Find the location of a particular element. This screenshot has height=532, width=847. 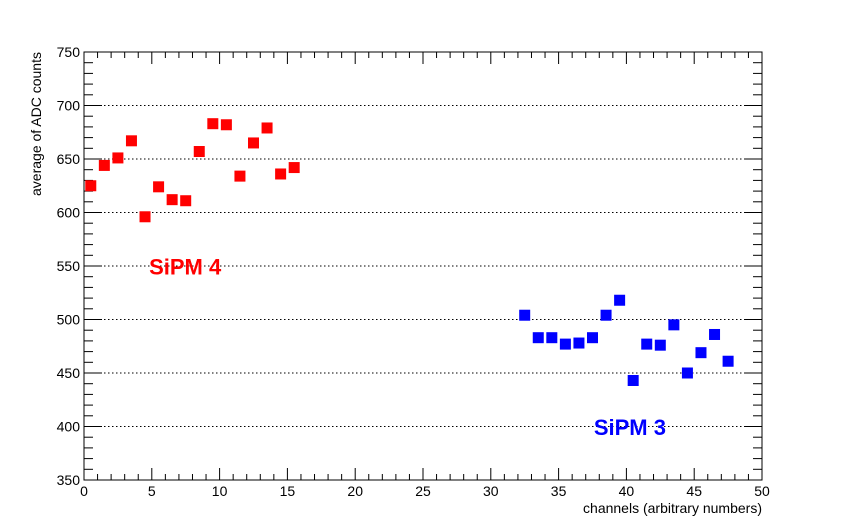

x-tick-label: 50 is located at coordinates (762, 491).